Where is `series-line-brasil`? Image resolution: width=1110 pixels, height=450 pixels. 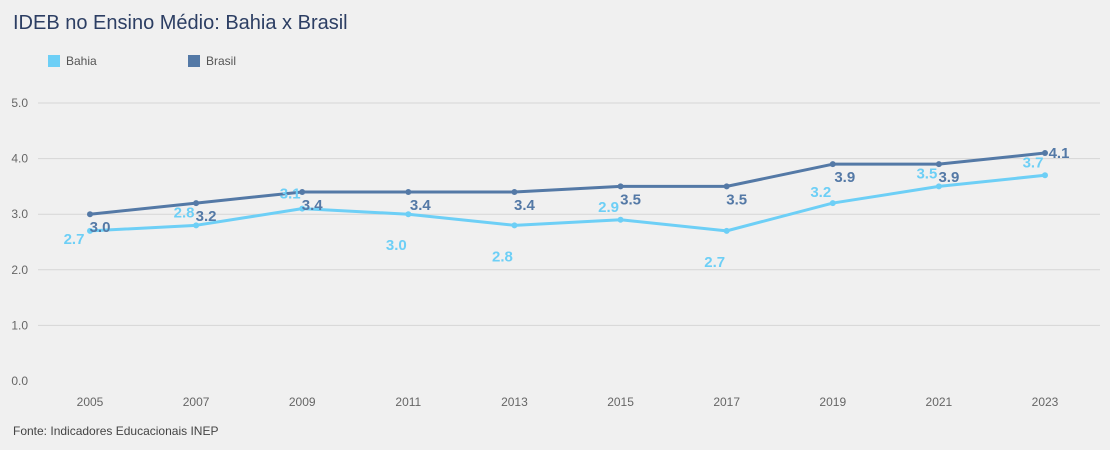 series-line-brasil is located at coordinates (567, 183).